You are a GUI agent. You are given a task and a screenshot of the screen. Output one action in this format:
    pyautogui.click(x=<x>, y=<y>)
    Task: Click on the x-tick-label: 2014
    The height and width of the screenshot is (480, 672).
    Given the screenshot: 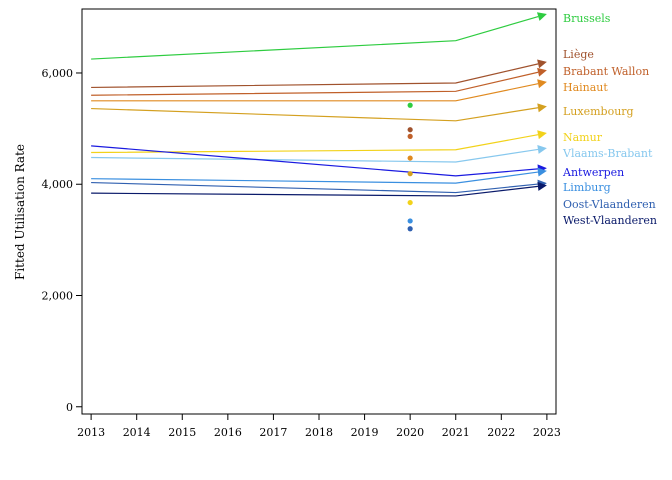 What is the action you would take?
    pyautogui.click(x=137, y=432)
    